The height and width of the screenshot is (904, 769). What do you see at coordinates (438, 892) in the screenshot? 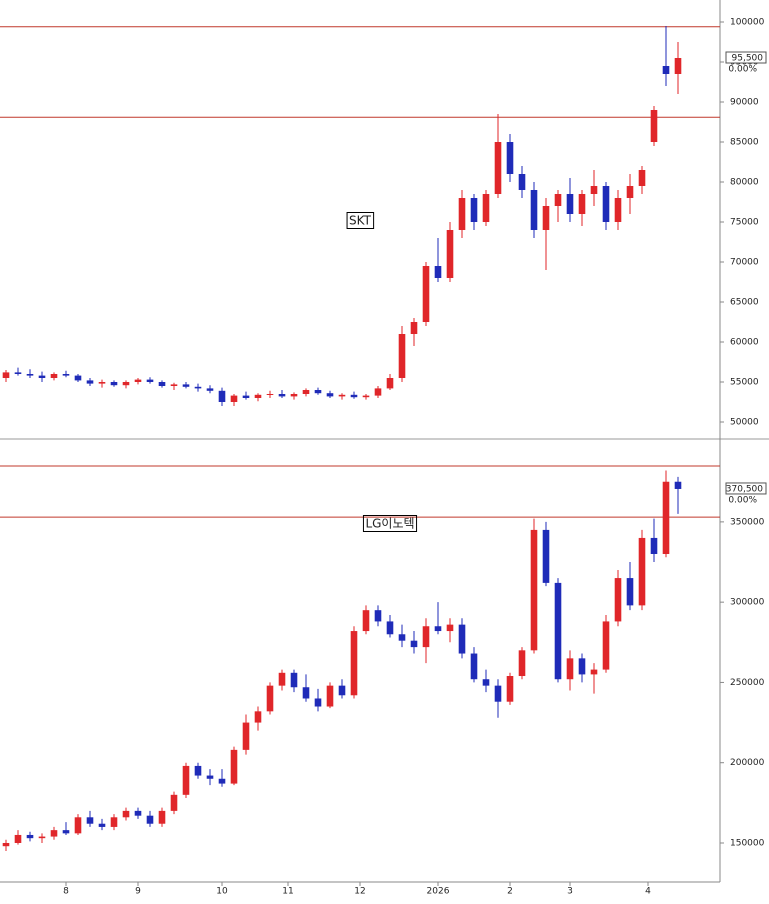
I see `x-tick-label: 2026` at bounding box center [438, 892].